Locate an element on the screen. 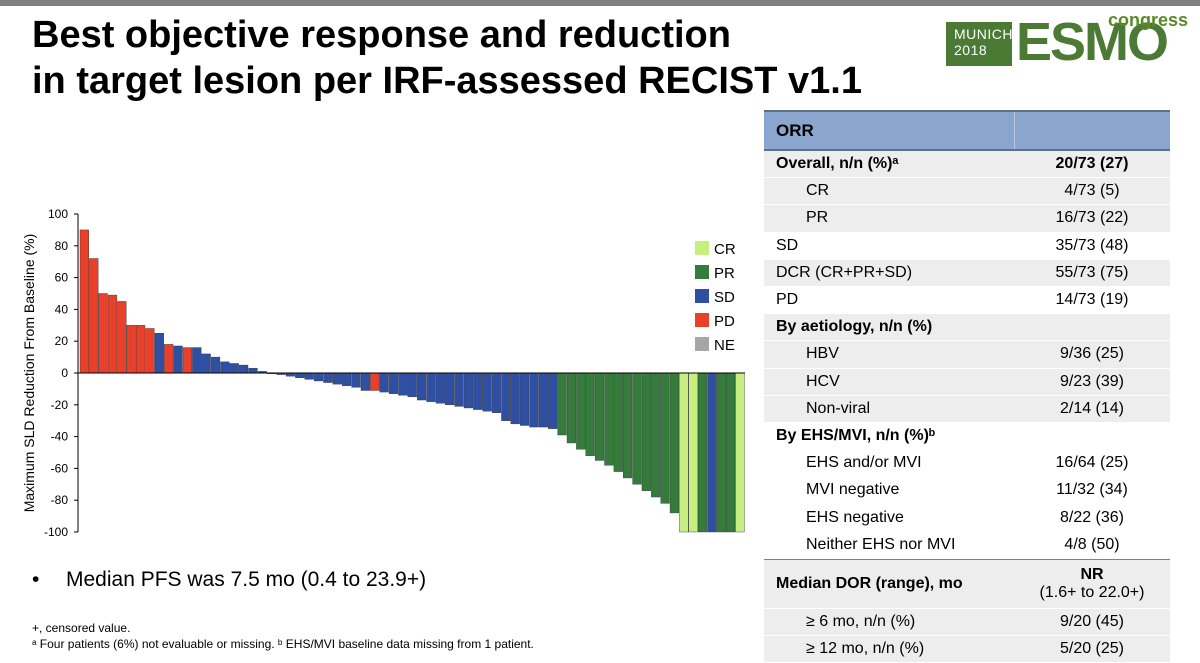 The width and height of the screenshot is (1200, 663). legend-label-sd: SD is located at coordinates (724, 297).